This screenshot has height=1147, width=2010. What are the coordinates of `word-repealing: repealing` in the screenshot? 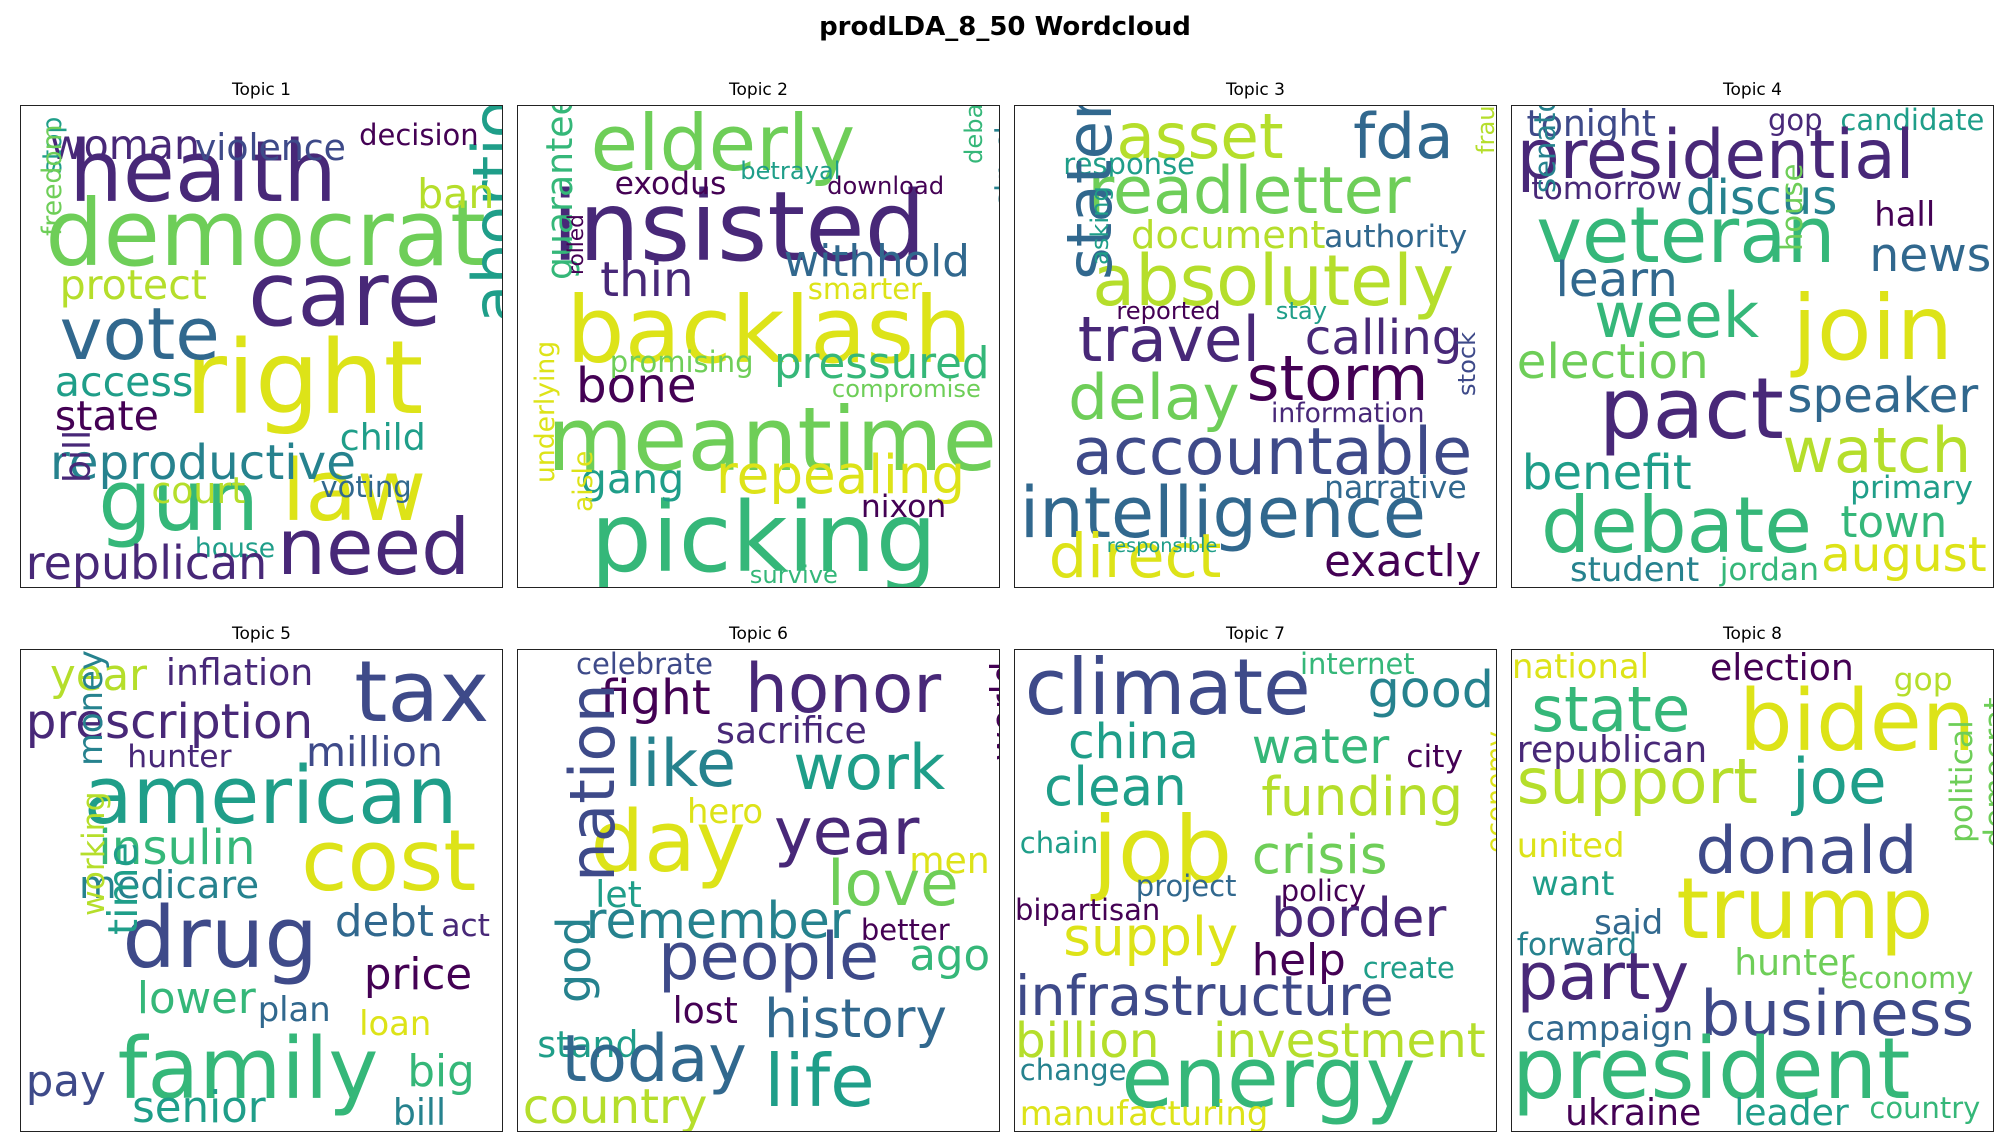 It's located at (841, 474).